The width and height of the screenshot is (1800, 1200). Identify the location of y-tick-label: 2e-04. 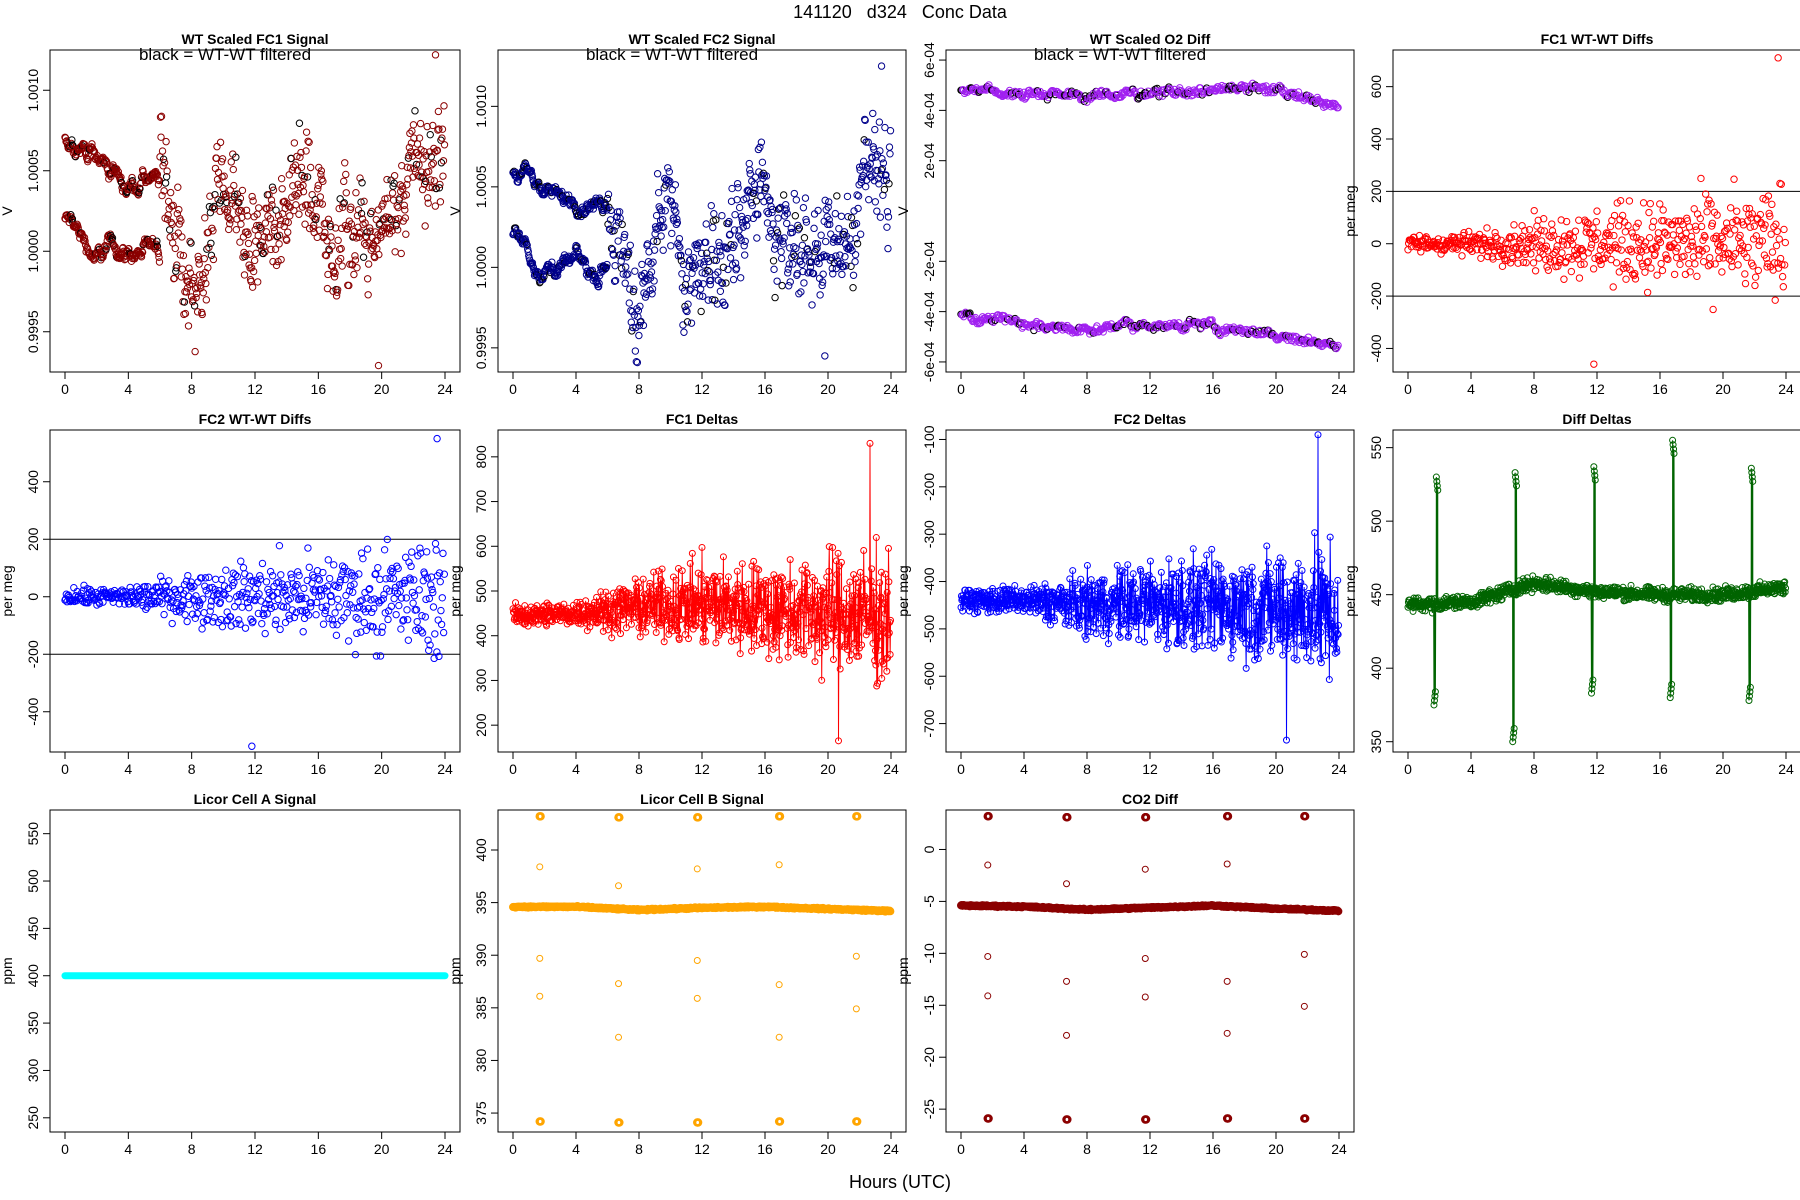
(929, 161).